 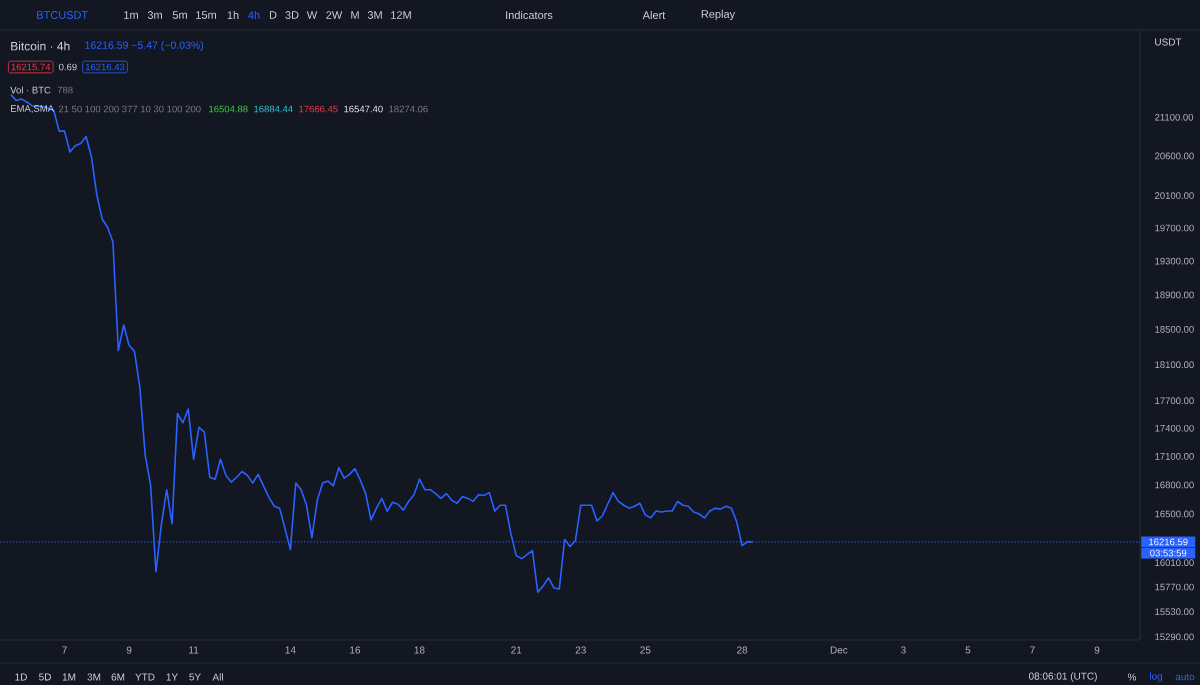 What do you see at coordinates (206, 15) in the screenshot?
I see `text: 15m` at bounding box center [206, 15].